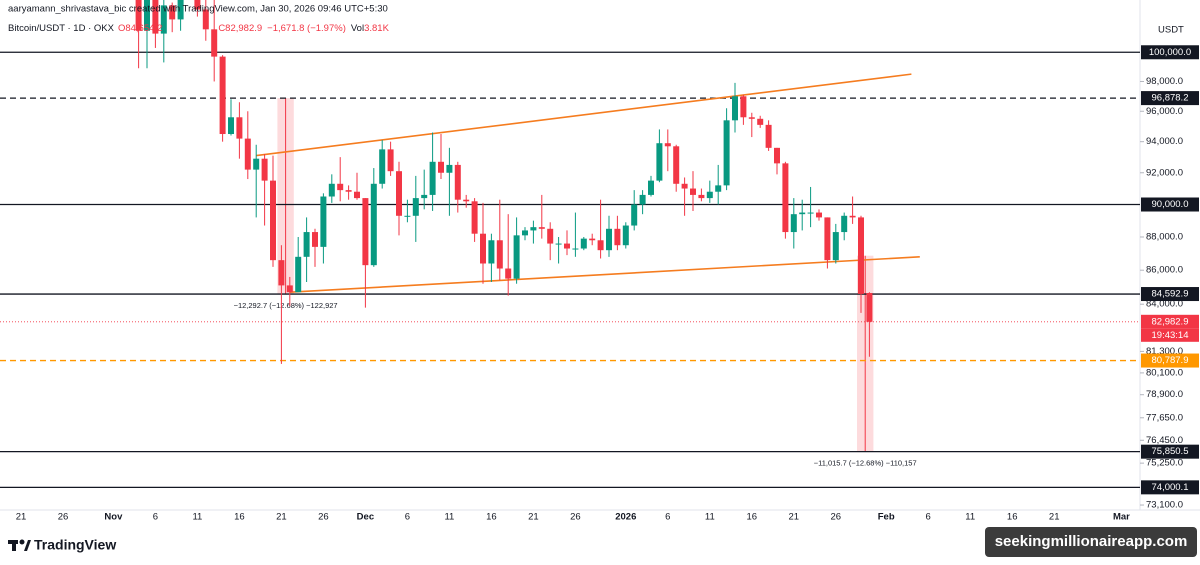  What do you see at coordinates (286, 305) in the screenshot?
I see `measure-label: −12,292.7 (−12.68%) −122,927` at bounding box center [286, 305].